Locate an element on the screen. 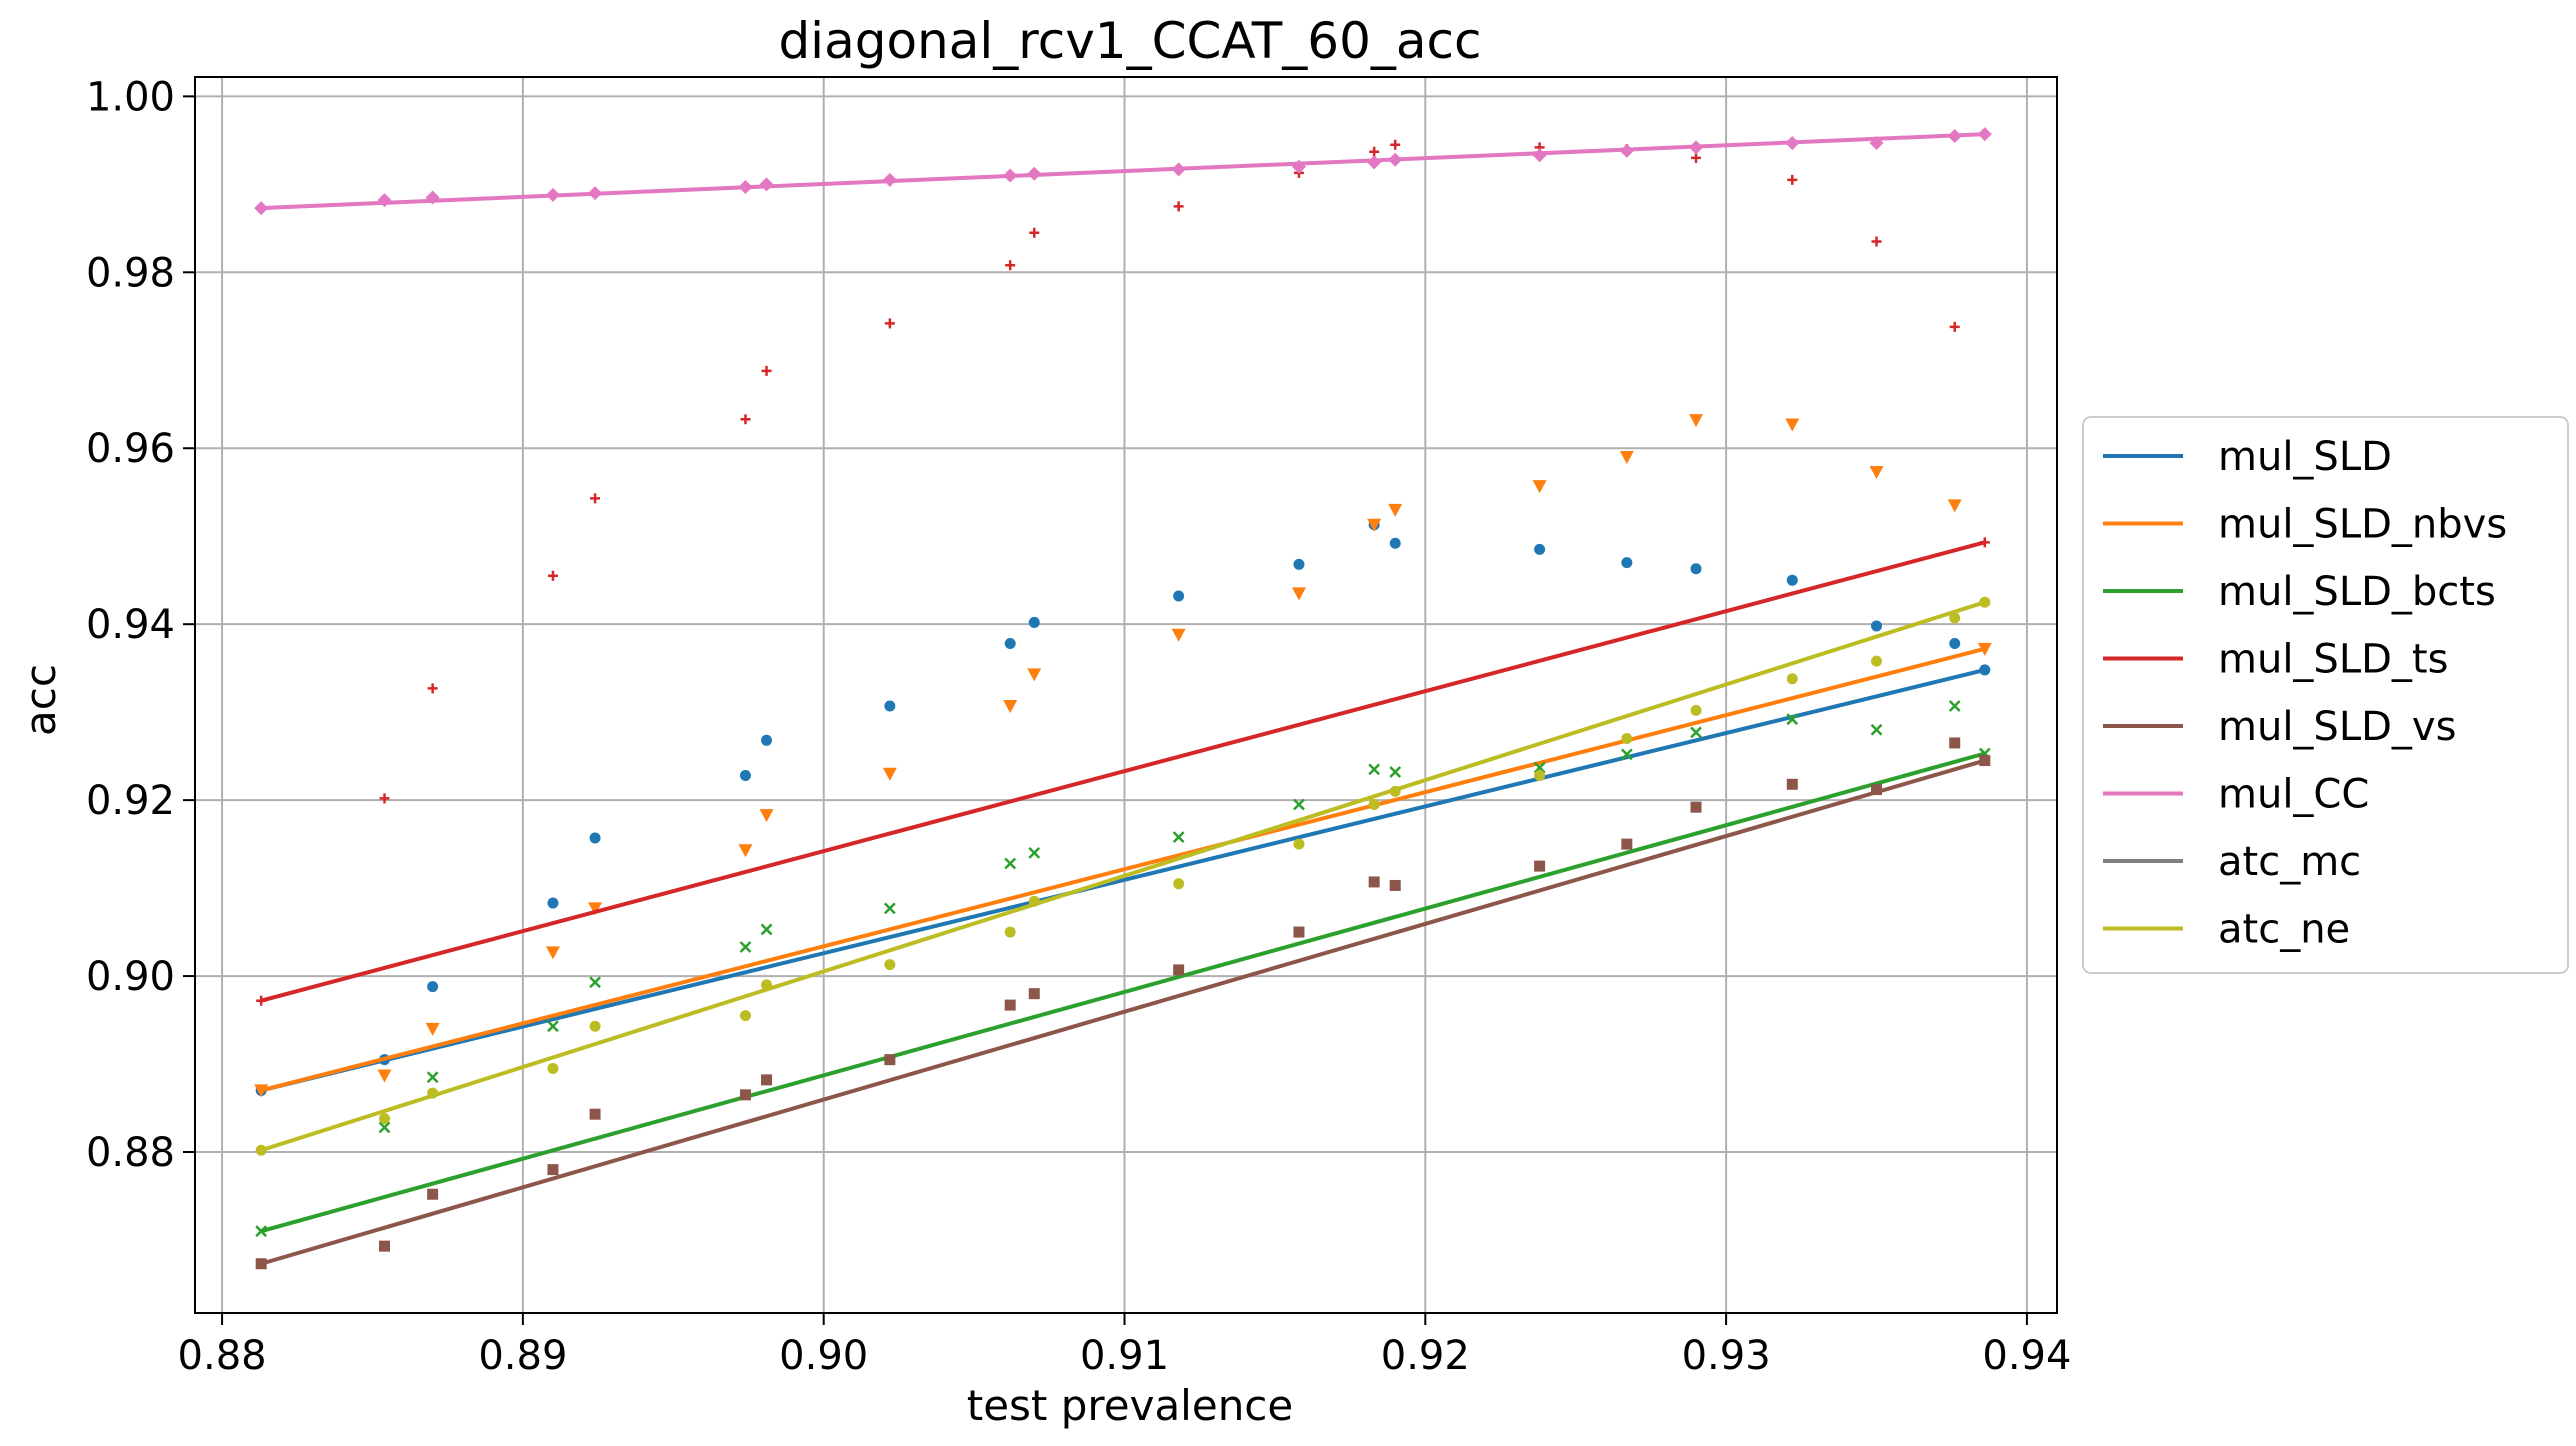 This screenshot has height=1446, width=2576. series-mul_CC is located at coordinates (1123, 171).